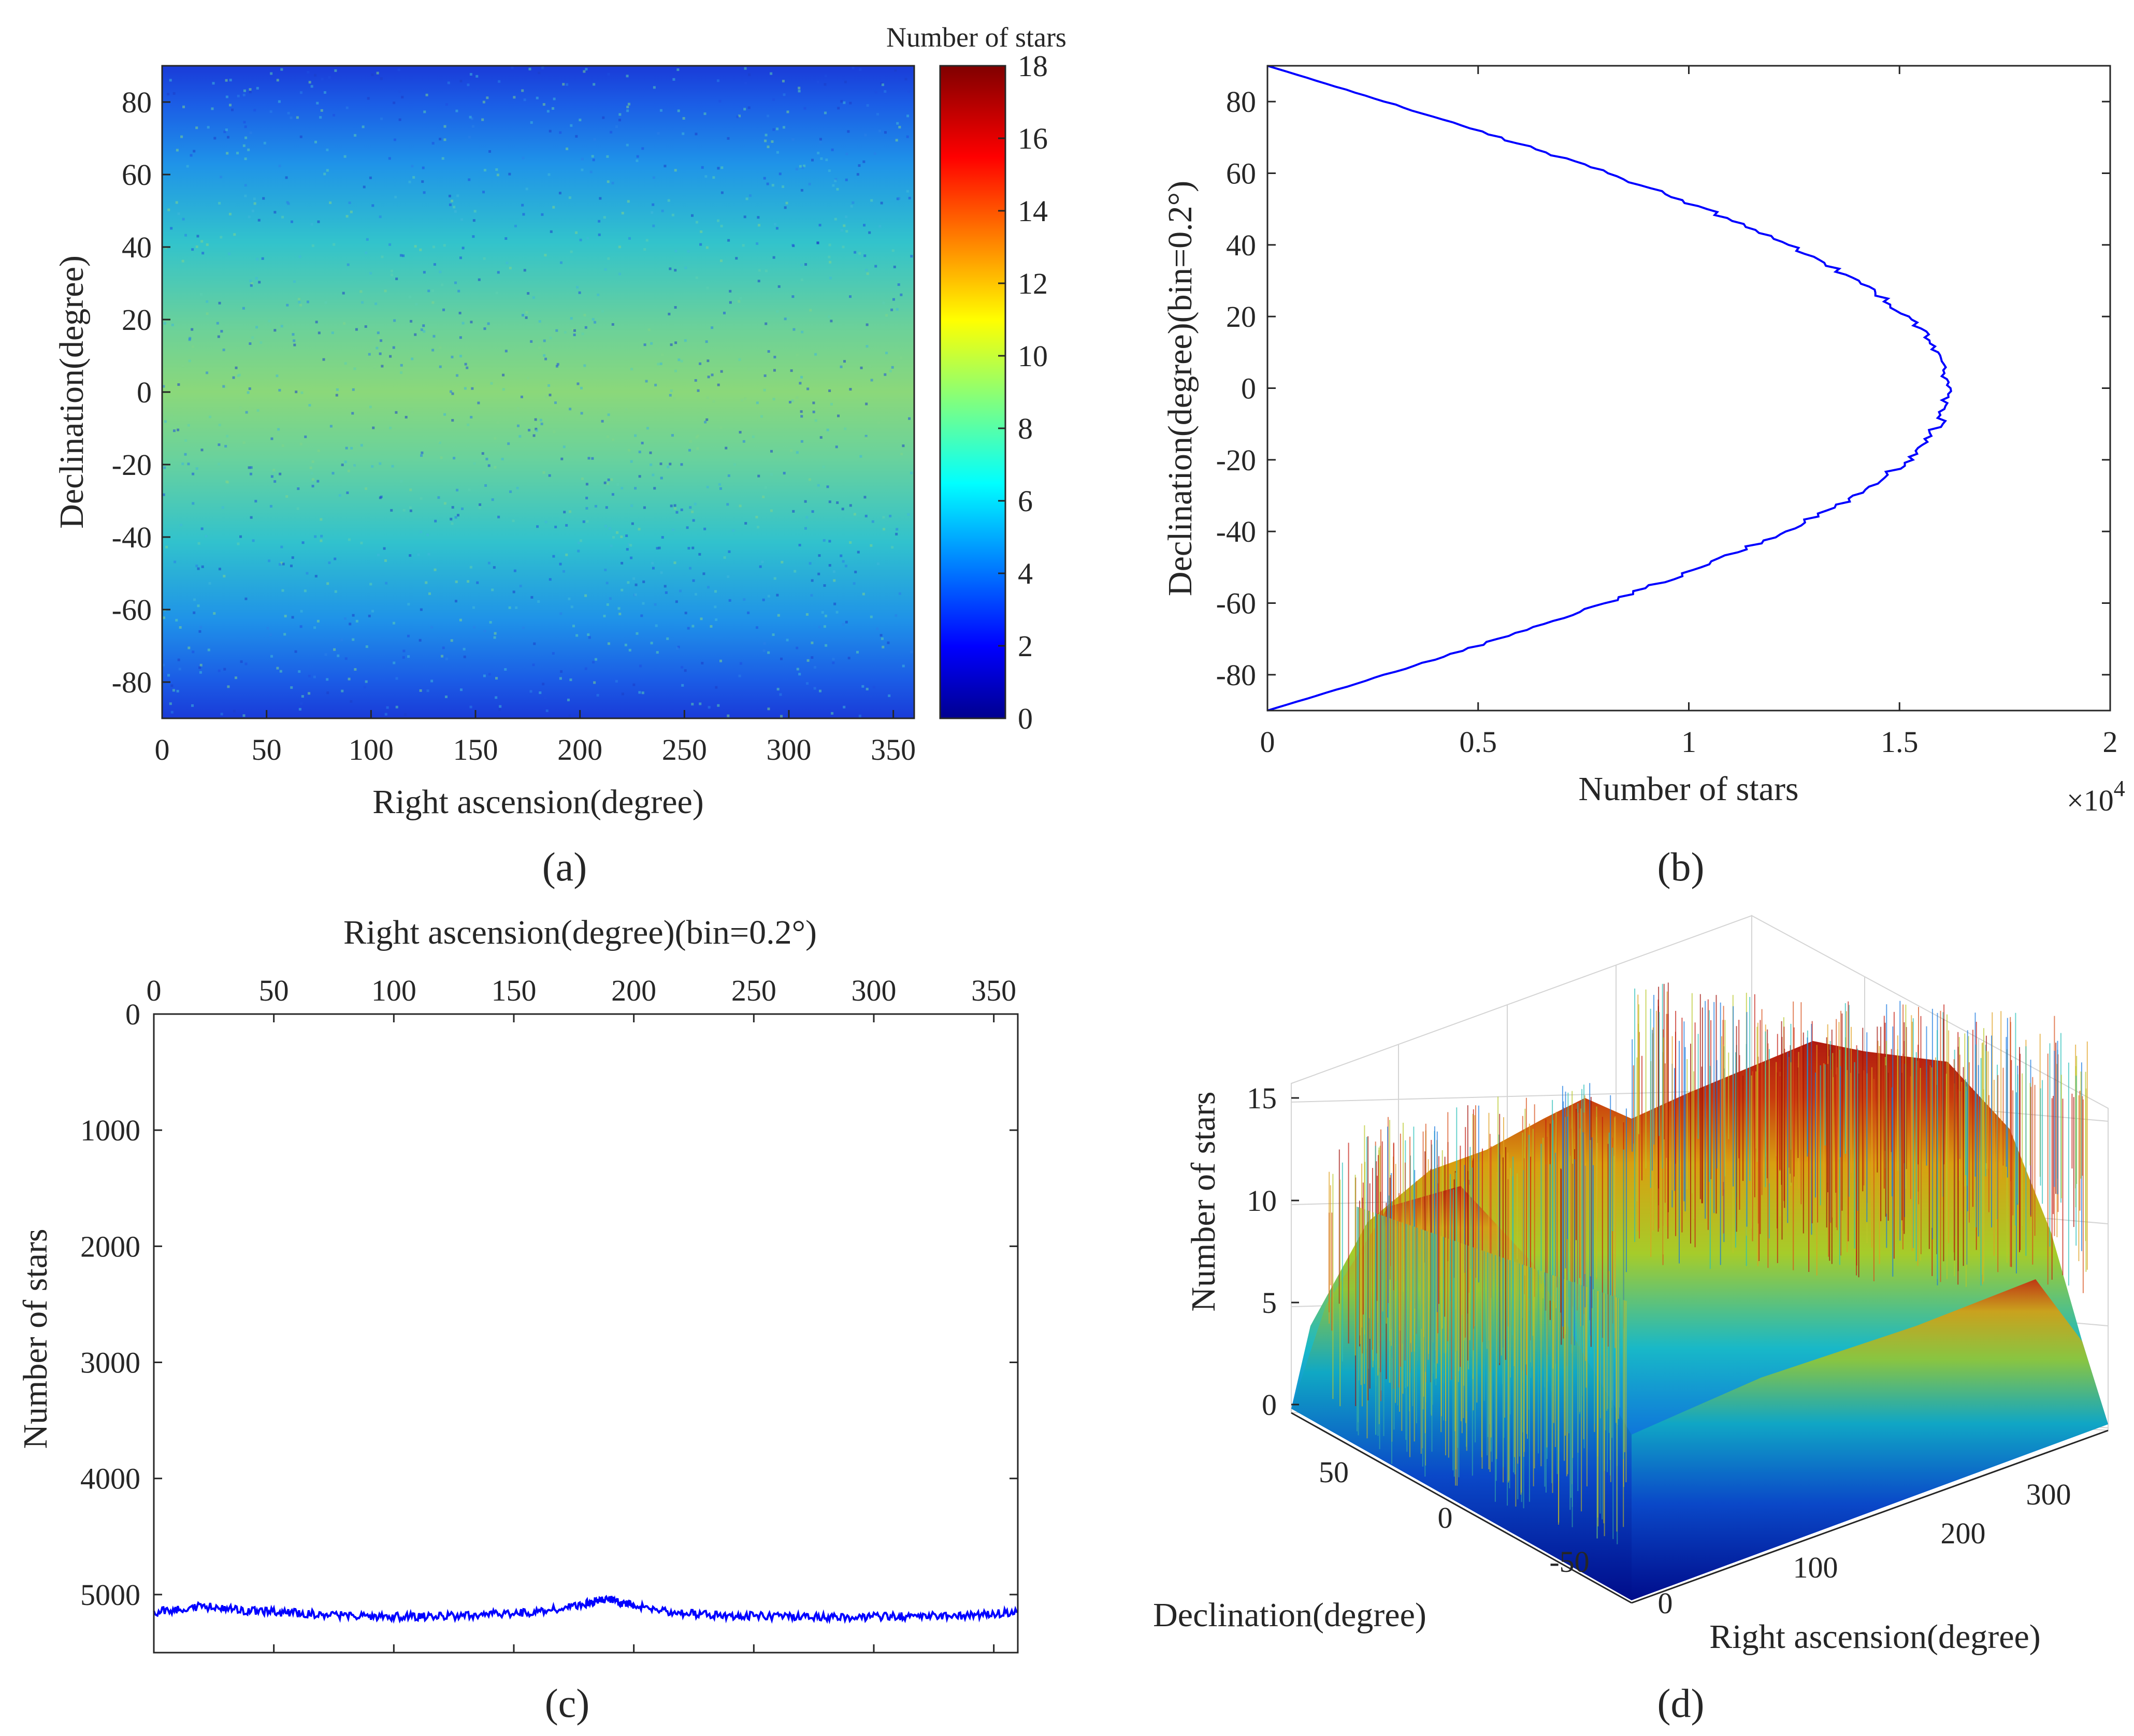 The width and height of the screenshot is (2134, 1736). Describe the element at coordinates (1462, 1508) in the screenshot. I see `front-edge-left` at that location.